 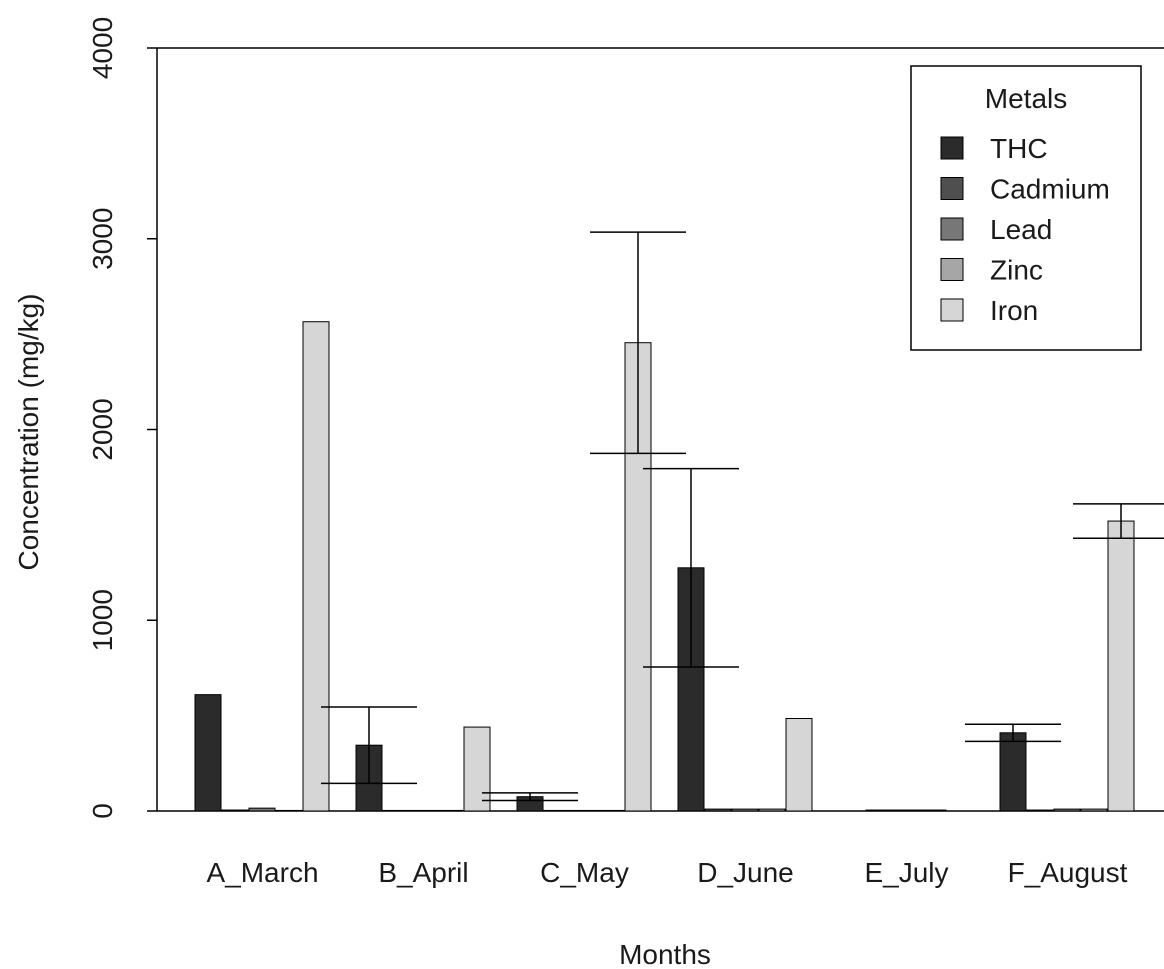 I want to click on bar-lead-a_march, so click(x=262, y=809).